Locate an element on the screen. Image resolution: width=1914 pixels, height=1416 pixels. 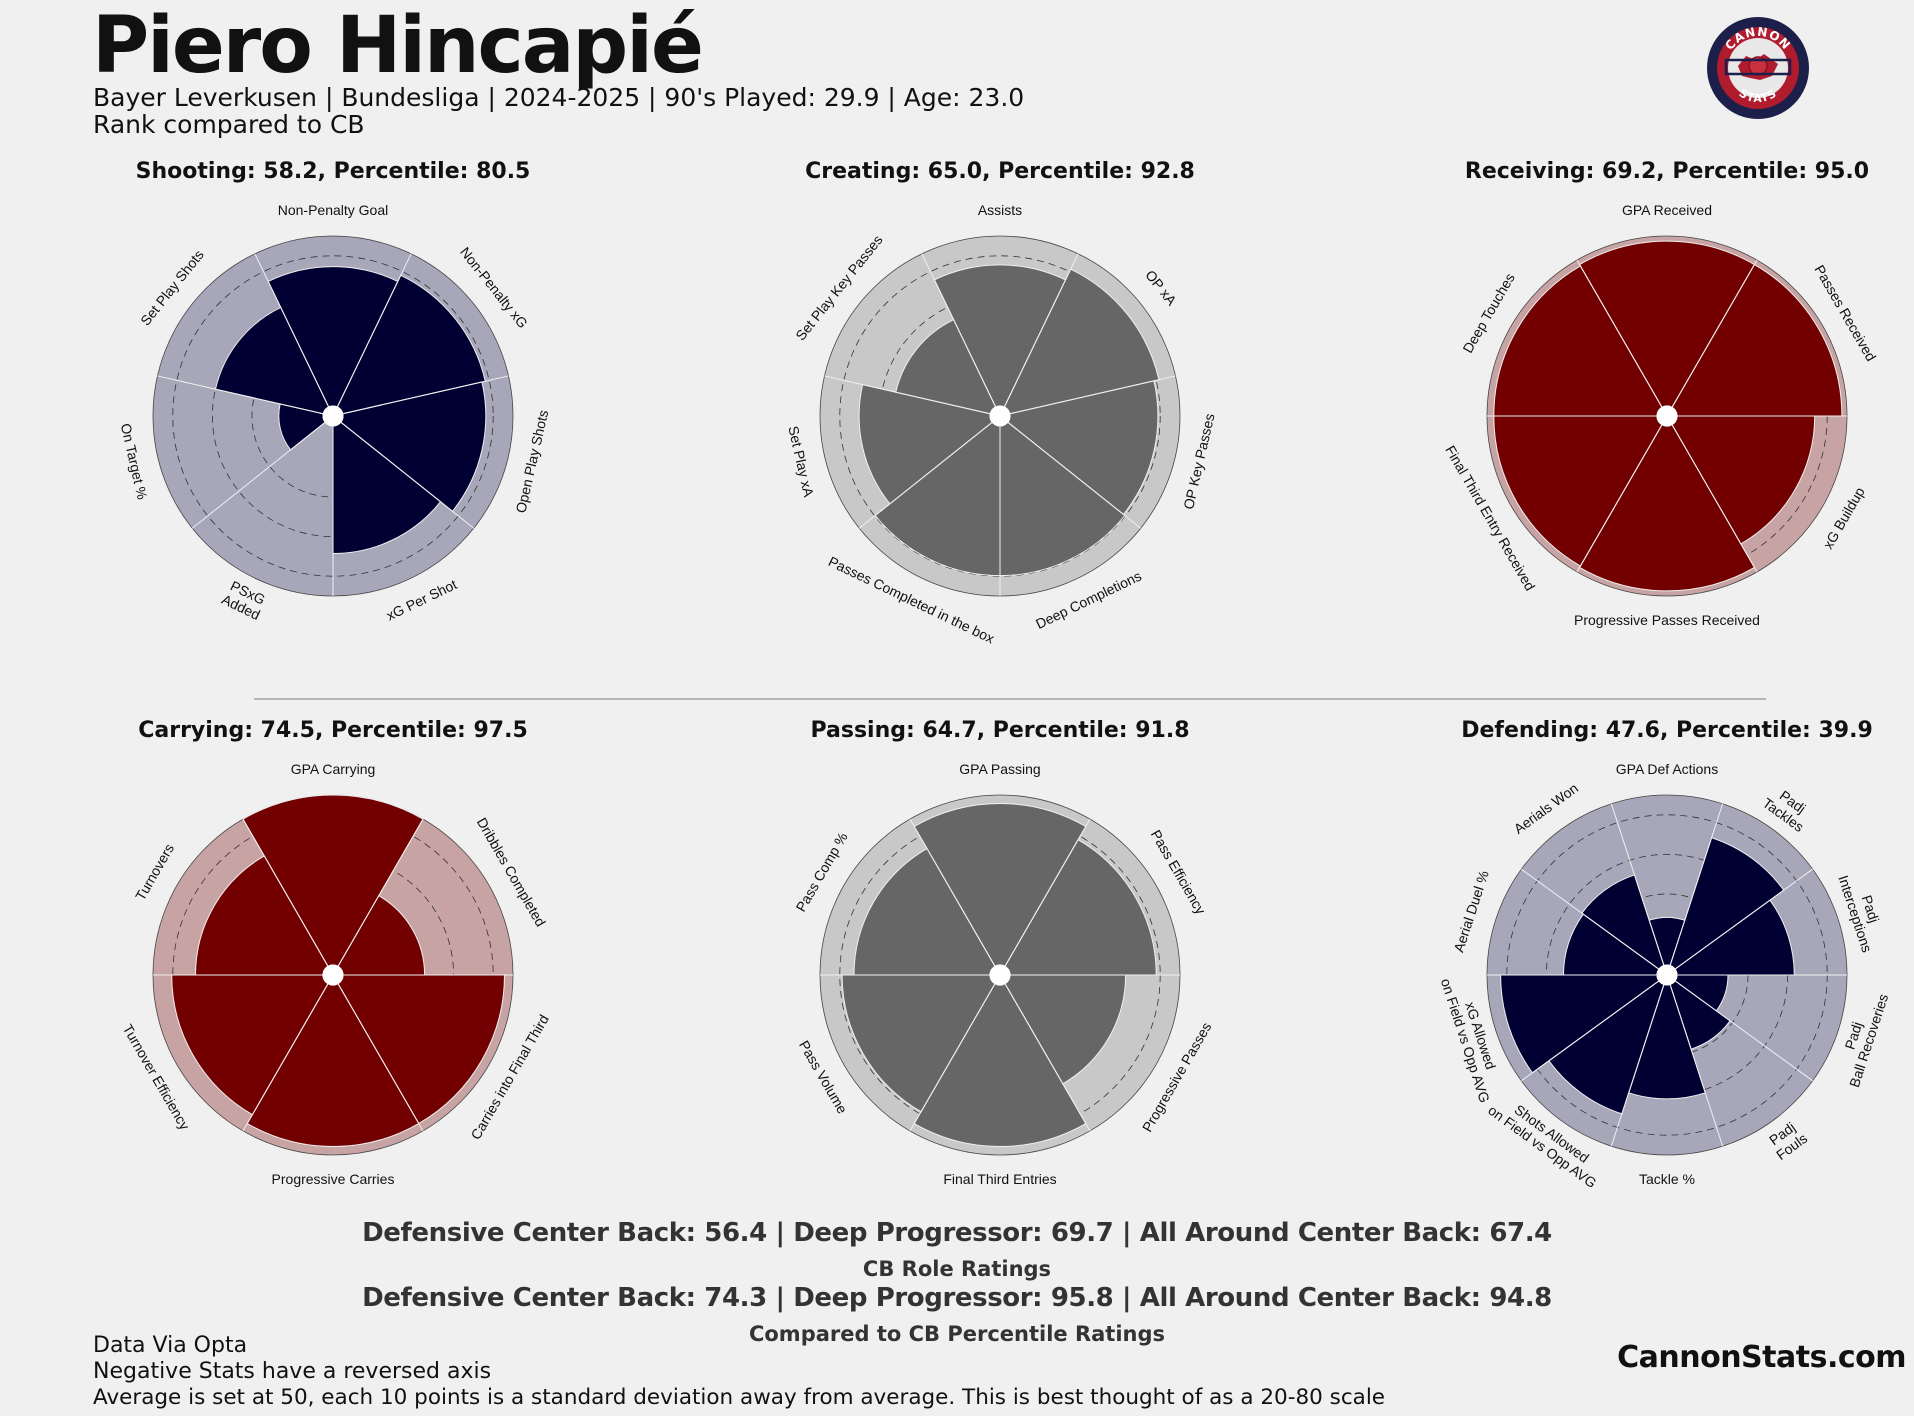
logo-bottom-text: STATS is located at coordinates (1758, 96).